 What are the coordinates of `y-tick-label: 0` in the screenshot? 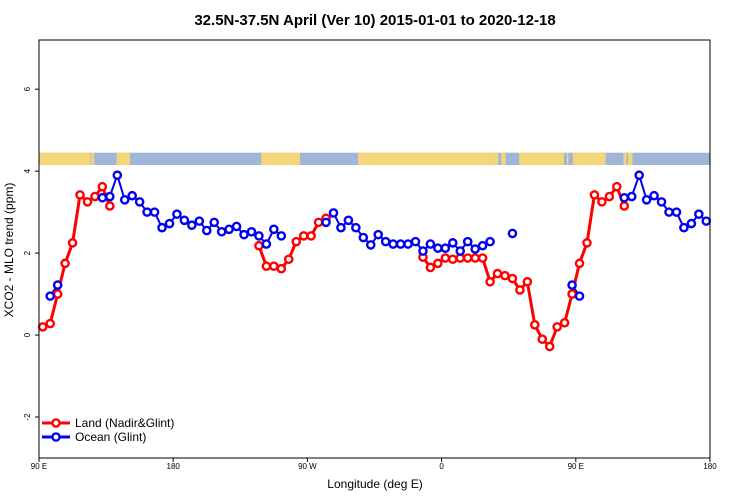 It's located at (27, 334).